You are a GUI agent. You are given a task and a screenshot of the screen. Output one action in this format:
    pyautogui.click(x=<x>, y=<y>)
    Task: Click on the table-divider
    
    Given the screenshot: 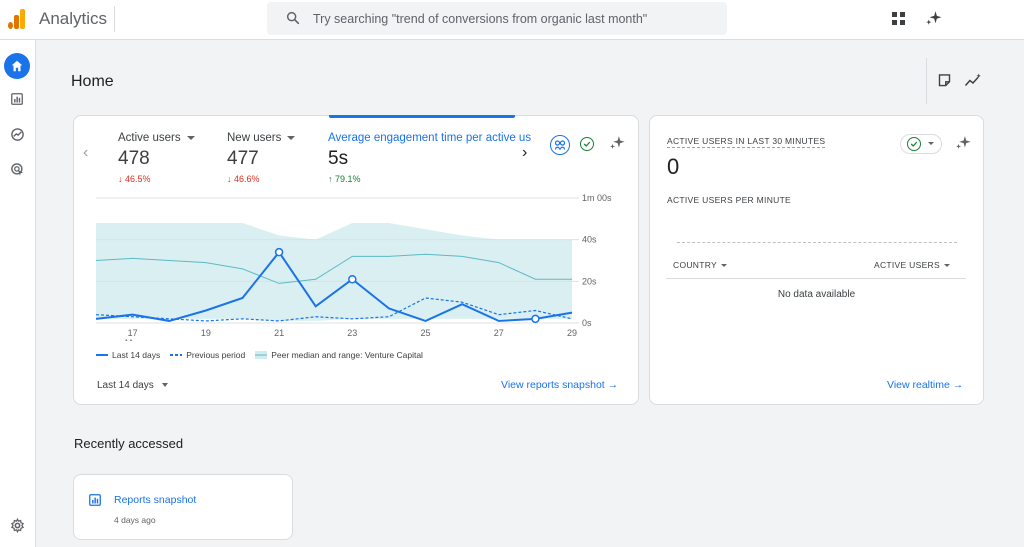 What is the action you would take?
    pyautogui.click(x=816, y=278)
    